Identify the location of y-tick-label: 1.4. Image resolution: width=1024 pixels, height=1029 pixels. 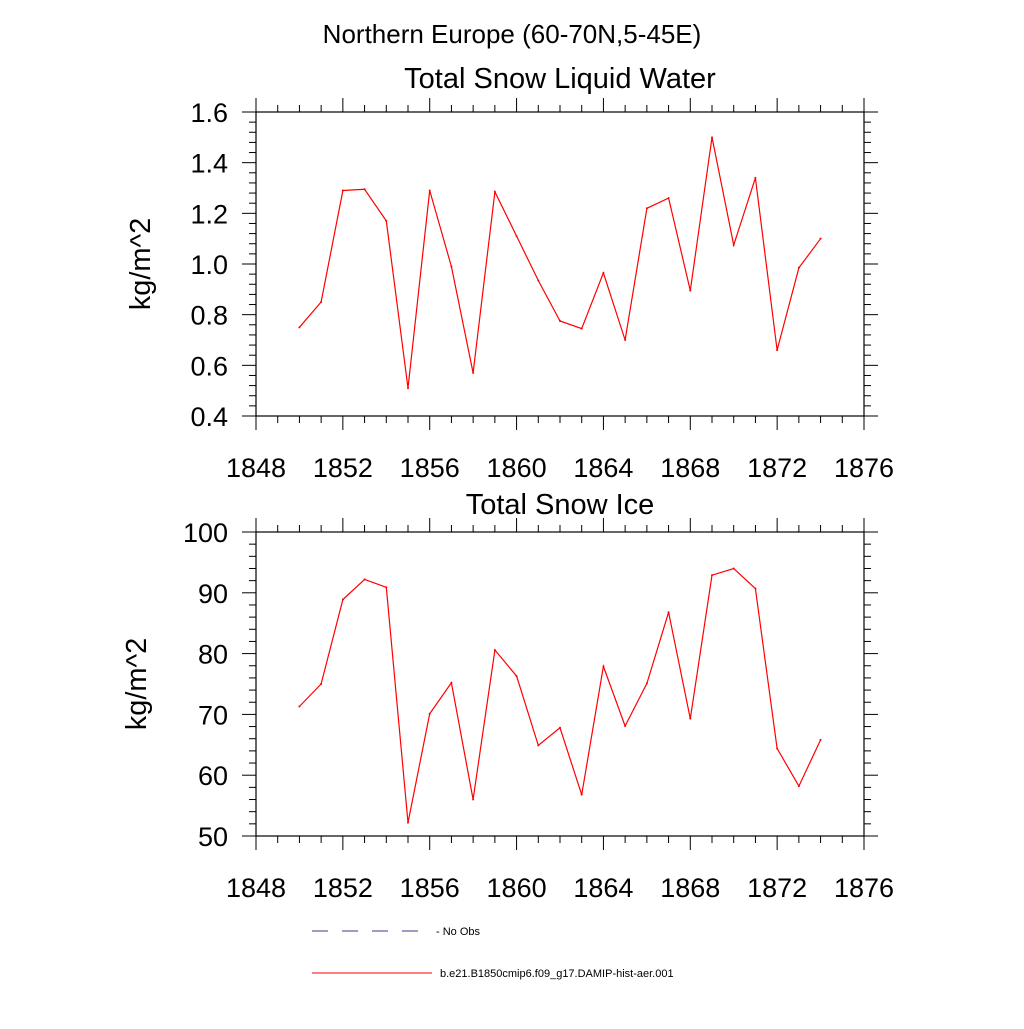
(209, 164).